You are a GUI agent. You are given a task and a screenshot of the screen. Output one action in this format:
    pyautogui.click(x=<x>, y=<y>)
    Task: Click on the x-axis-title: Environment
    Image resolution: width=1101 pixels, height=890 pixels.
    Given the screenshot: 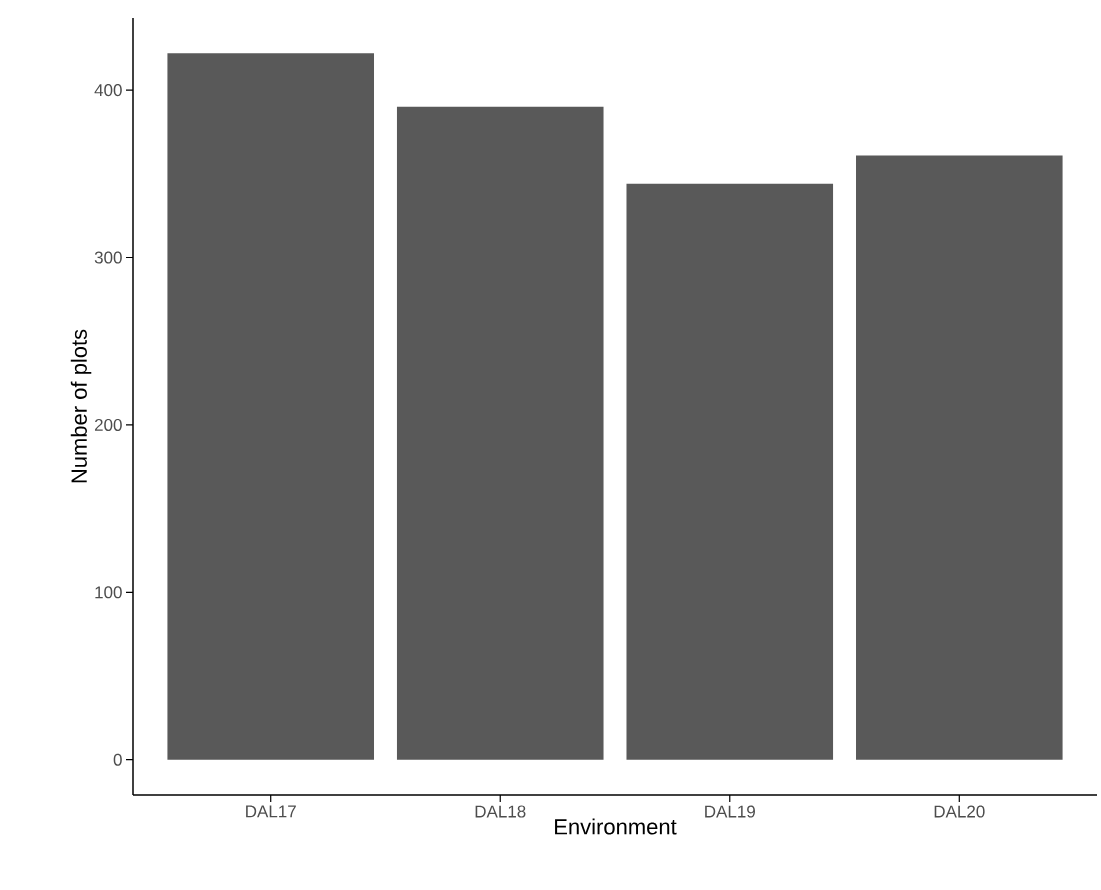 What is the action you would take?
    pyautogui.click(x=616, y=826)
    